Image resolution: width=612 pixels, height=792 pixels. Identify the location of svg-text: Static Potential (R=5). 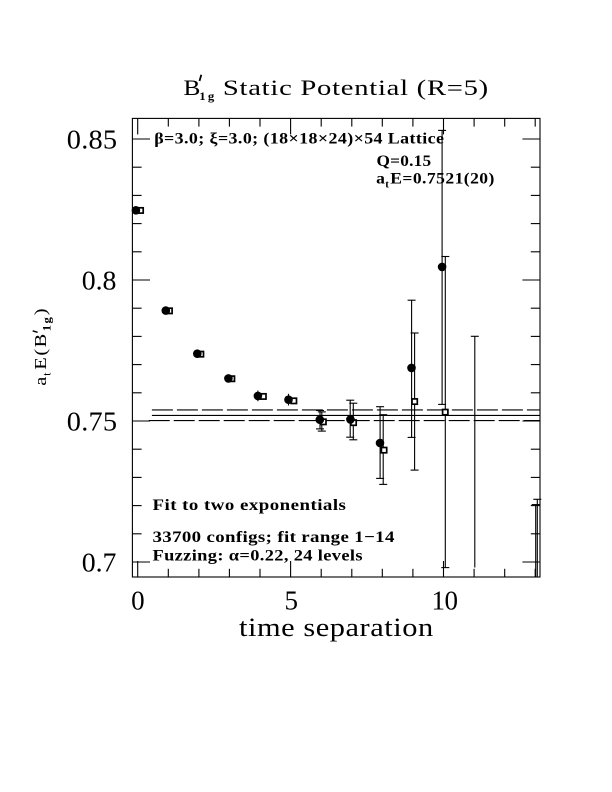
(355, 87).